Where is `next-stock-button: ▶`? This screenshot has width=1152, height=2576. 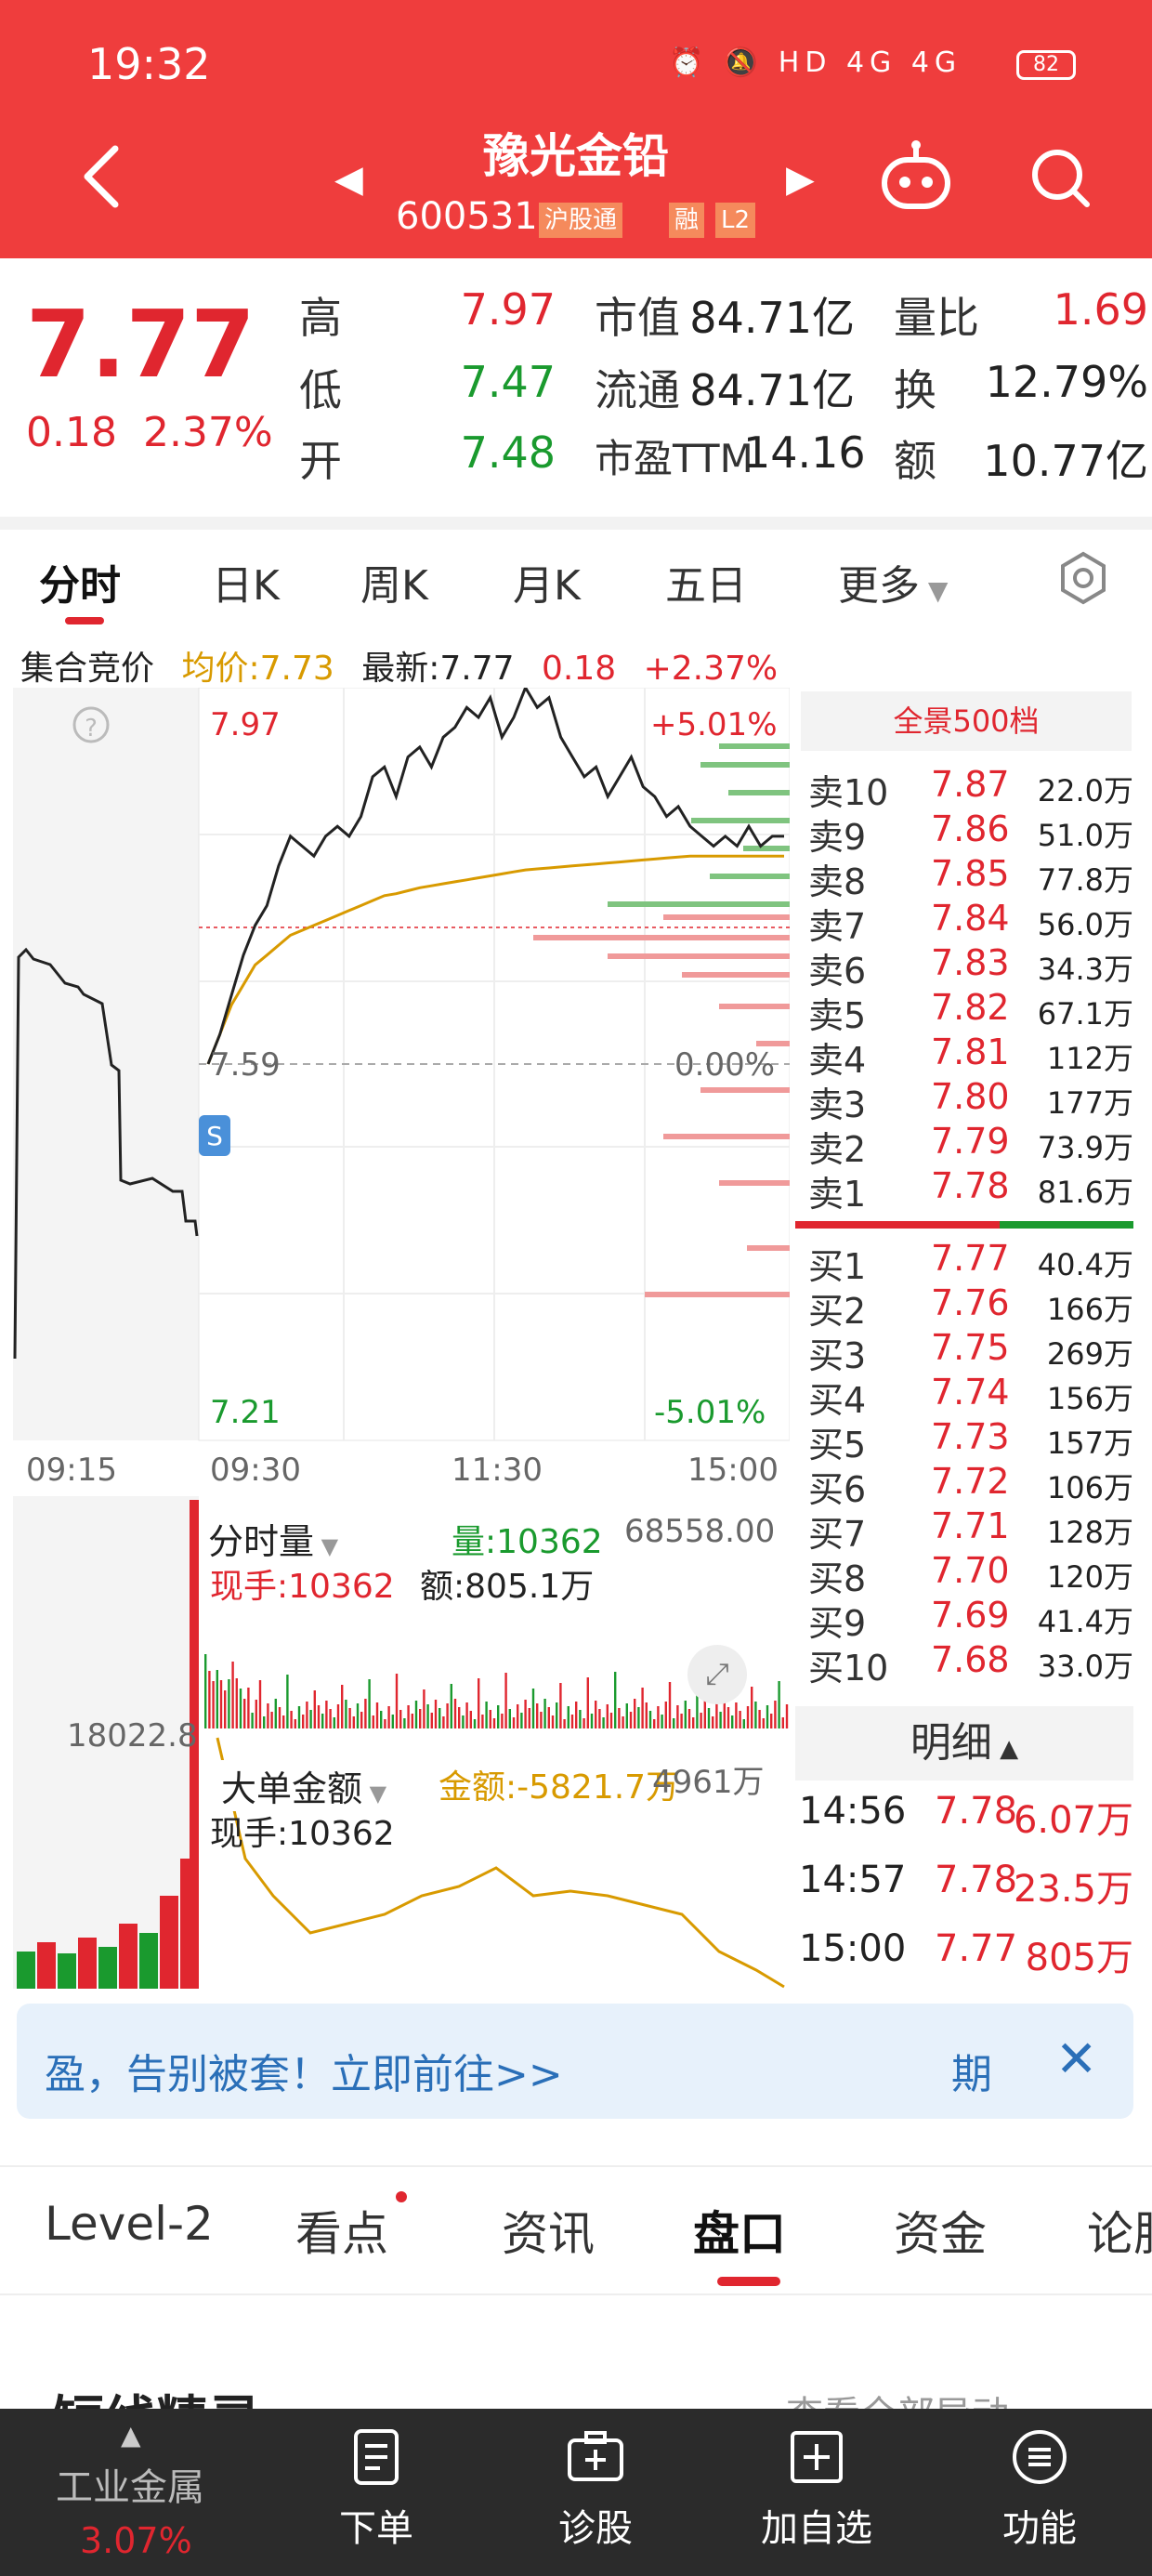 next-stock-button: ▶ is located at coordinates (800, 179).